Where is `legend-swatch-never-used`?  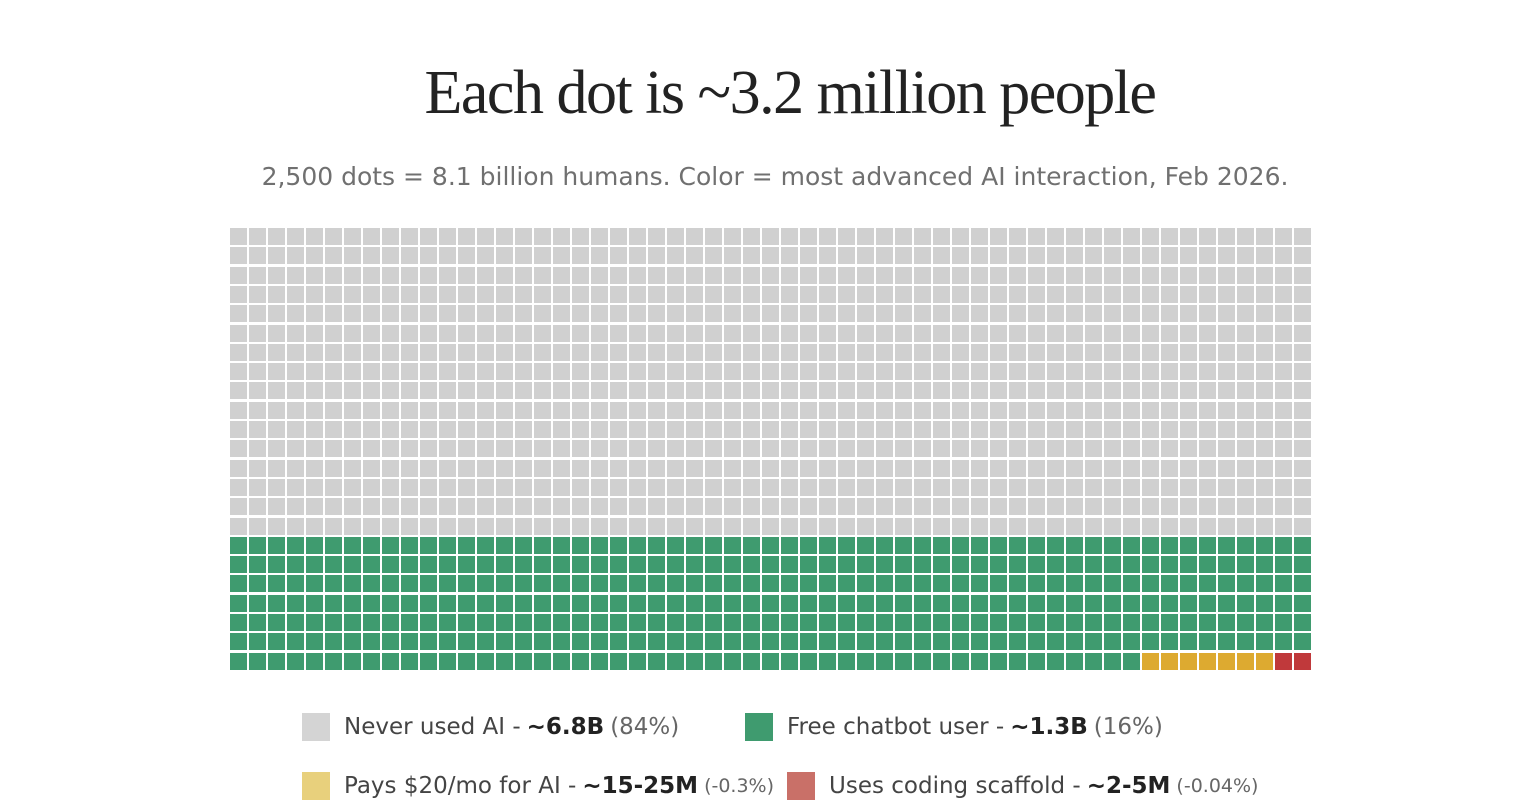 legend-swatch-never-used is located at coordinates (316, 727).